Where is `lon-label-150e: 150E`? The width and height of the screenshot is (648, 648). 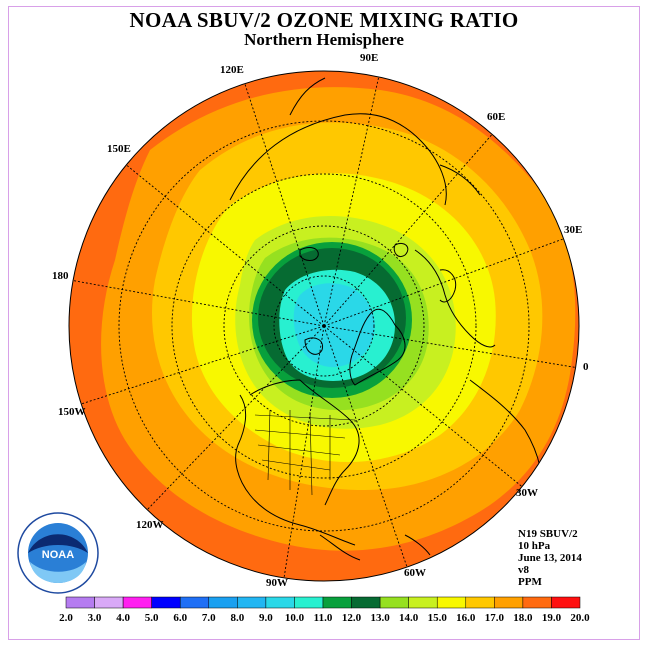
lon-label-150e: 150E is located at coordinates (119, 149).